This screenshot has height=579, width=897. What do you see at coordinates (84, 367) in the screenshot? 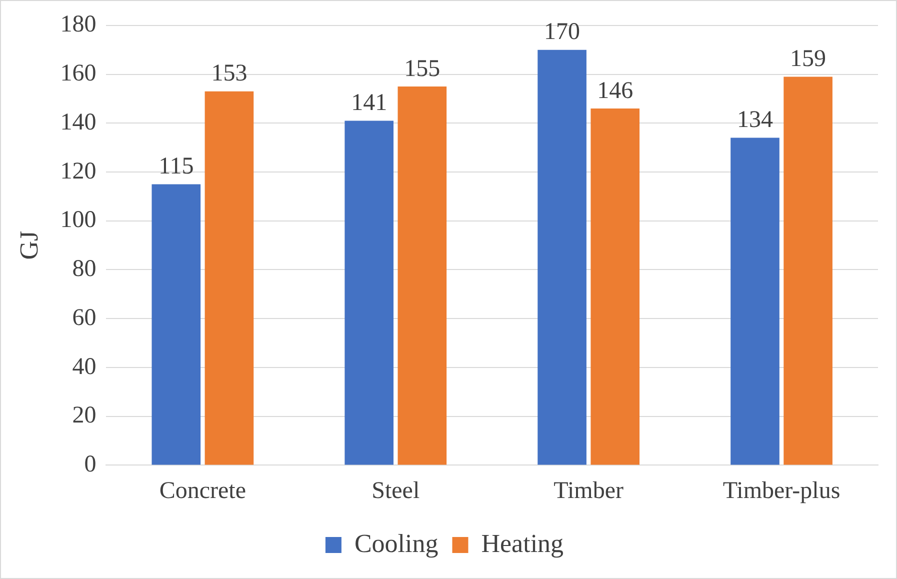
I see `y-tick-label: 40` at bounding box center [84, 367].